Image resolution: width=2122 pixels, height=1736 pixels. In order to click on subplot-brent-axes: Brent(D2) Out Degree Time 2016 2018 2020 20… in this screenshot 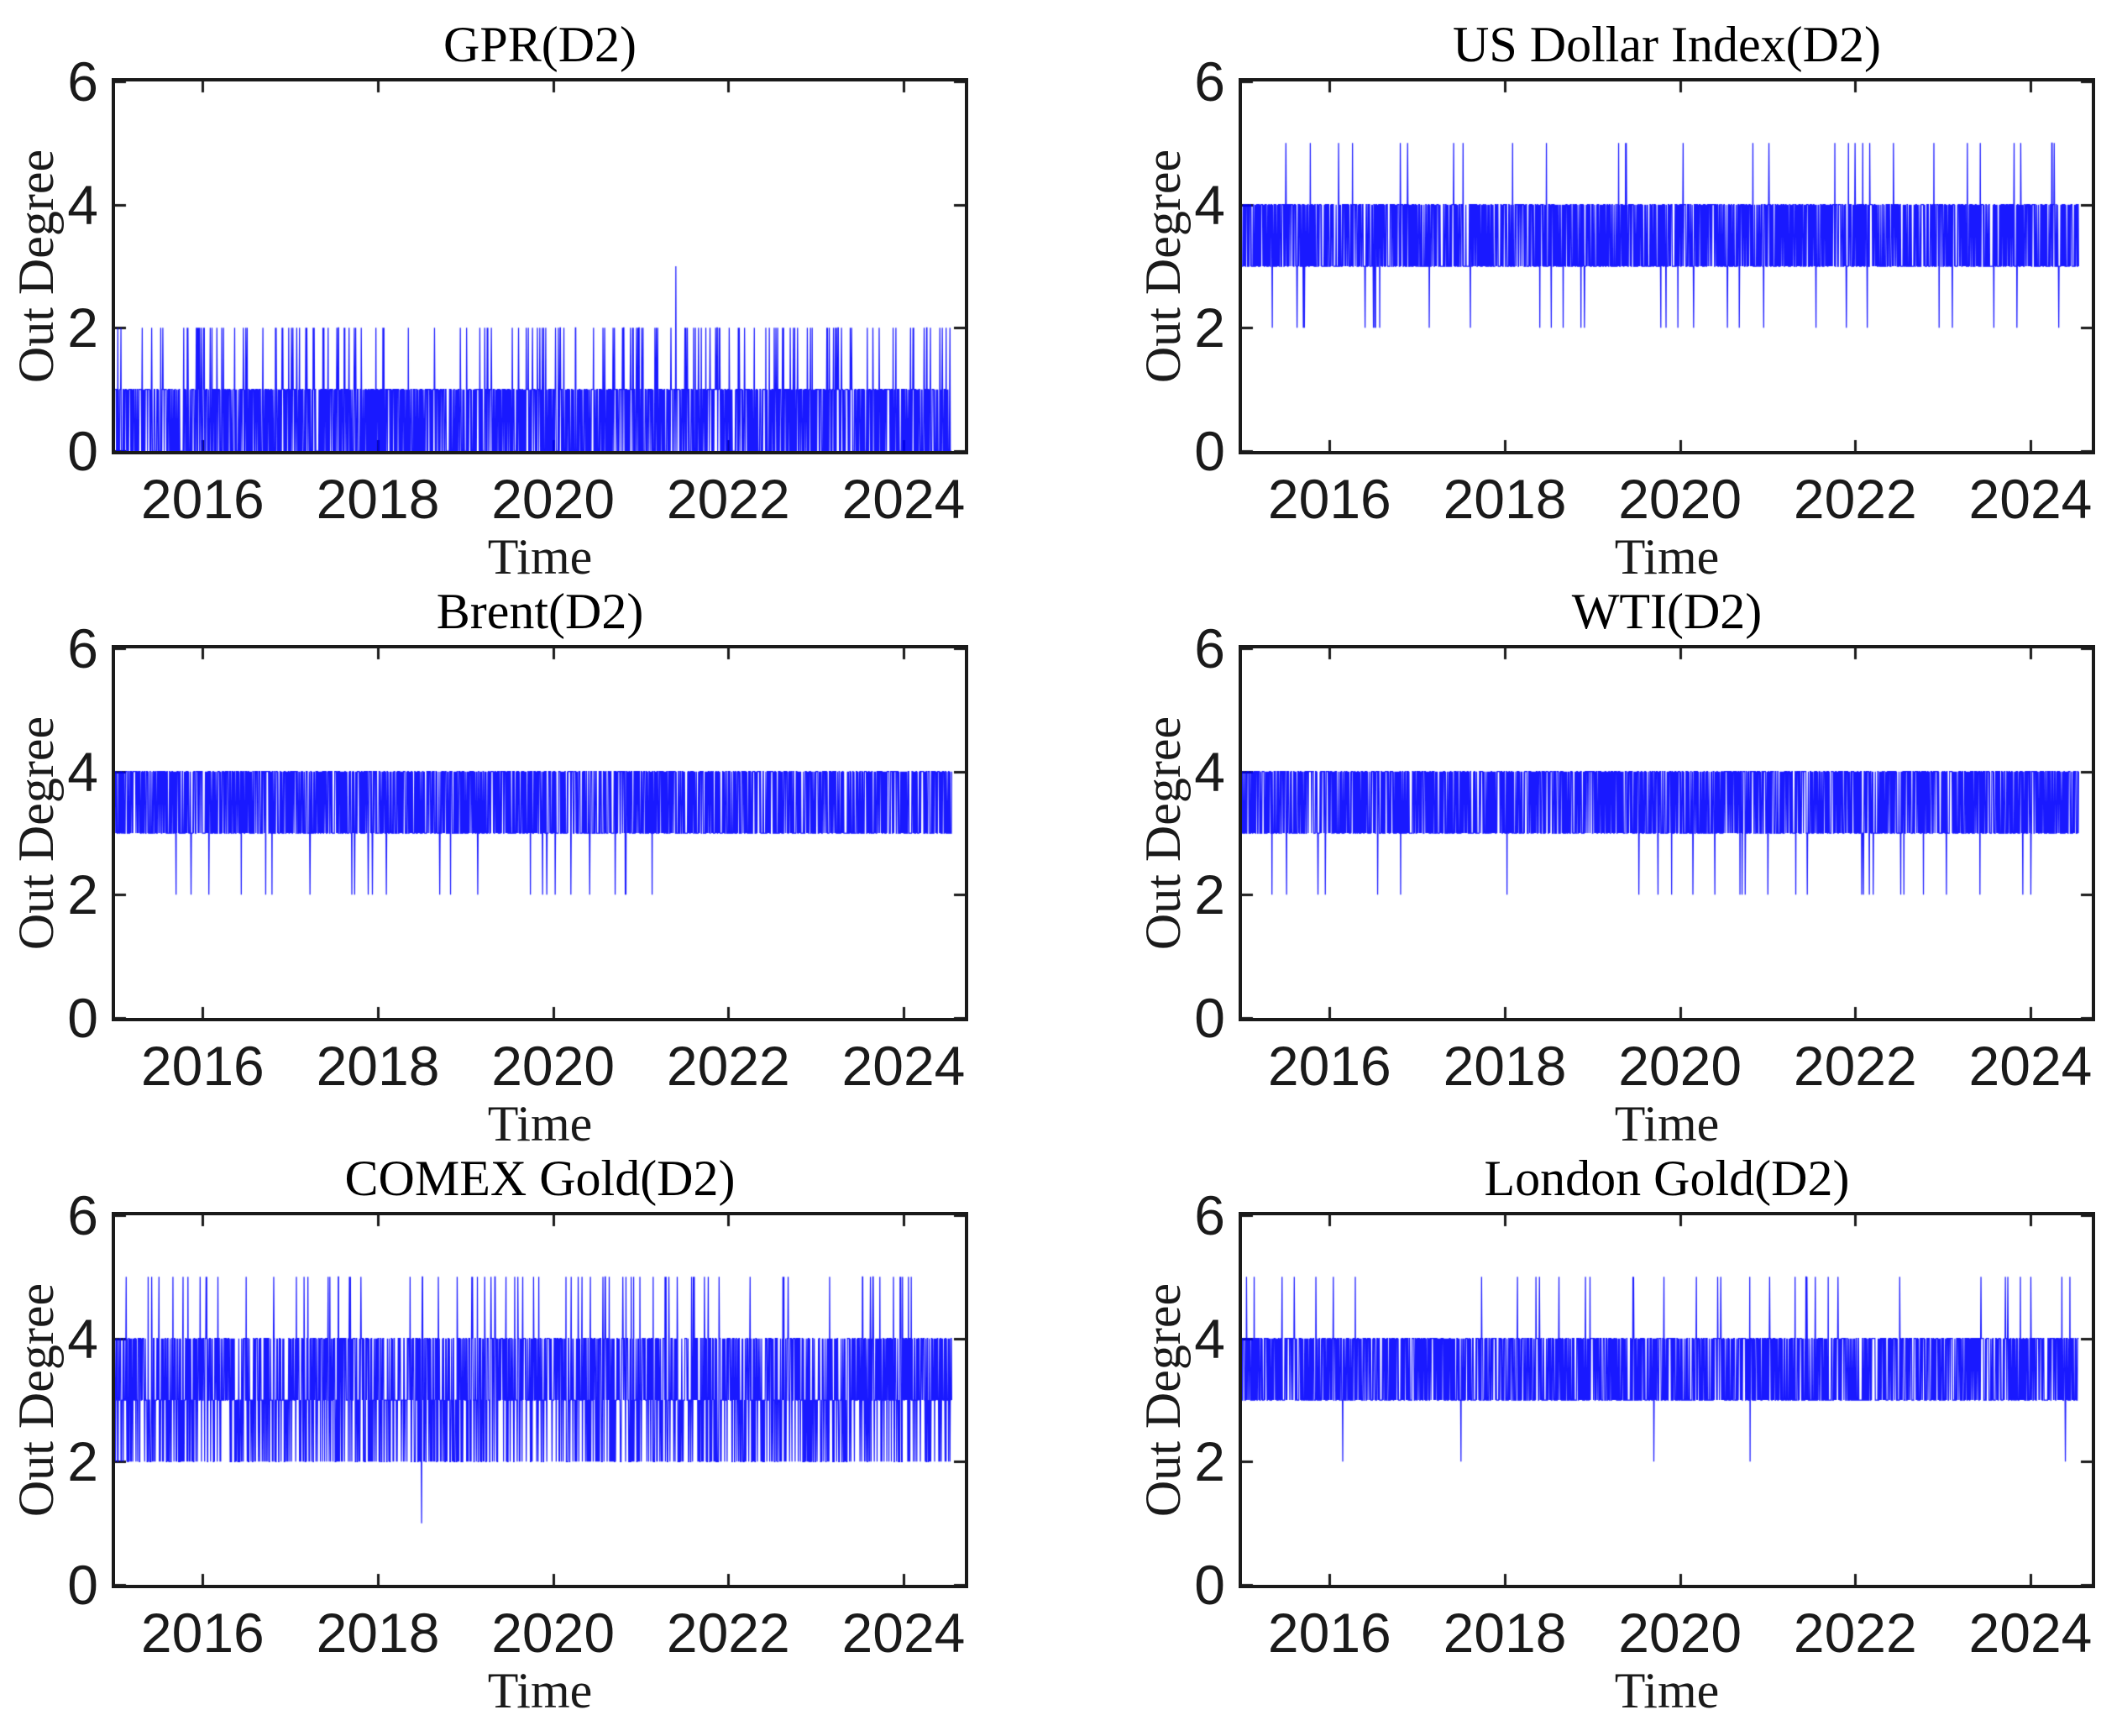, I will do `click(488, 867)`.